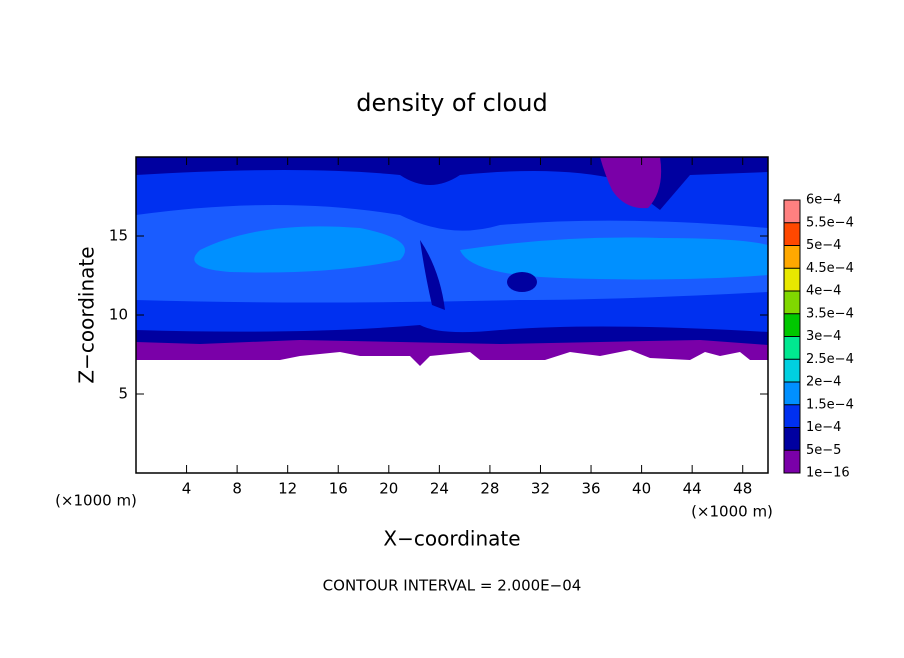  Describe the element at coordinates (828, 473) in the screenshot. I see `colorbar-label: 1e−16` at that location.